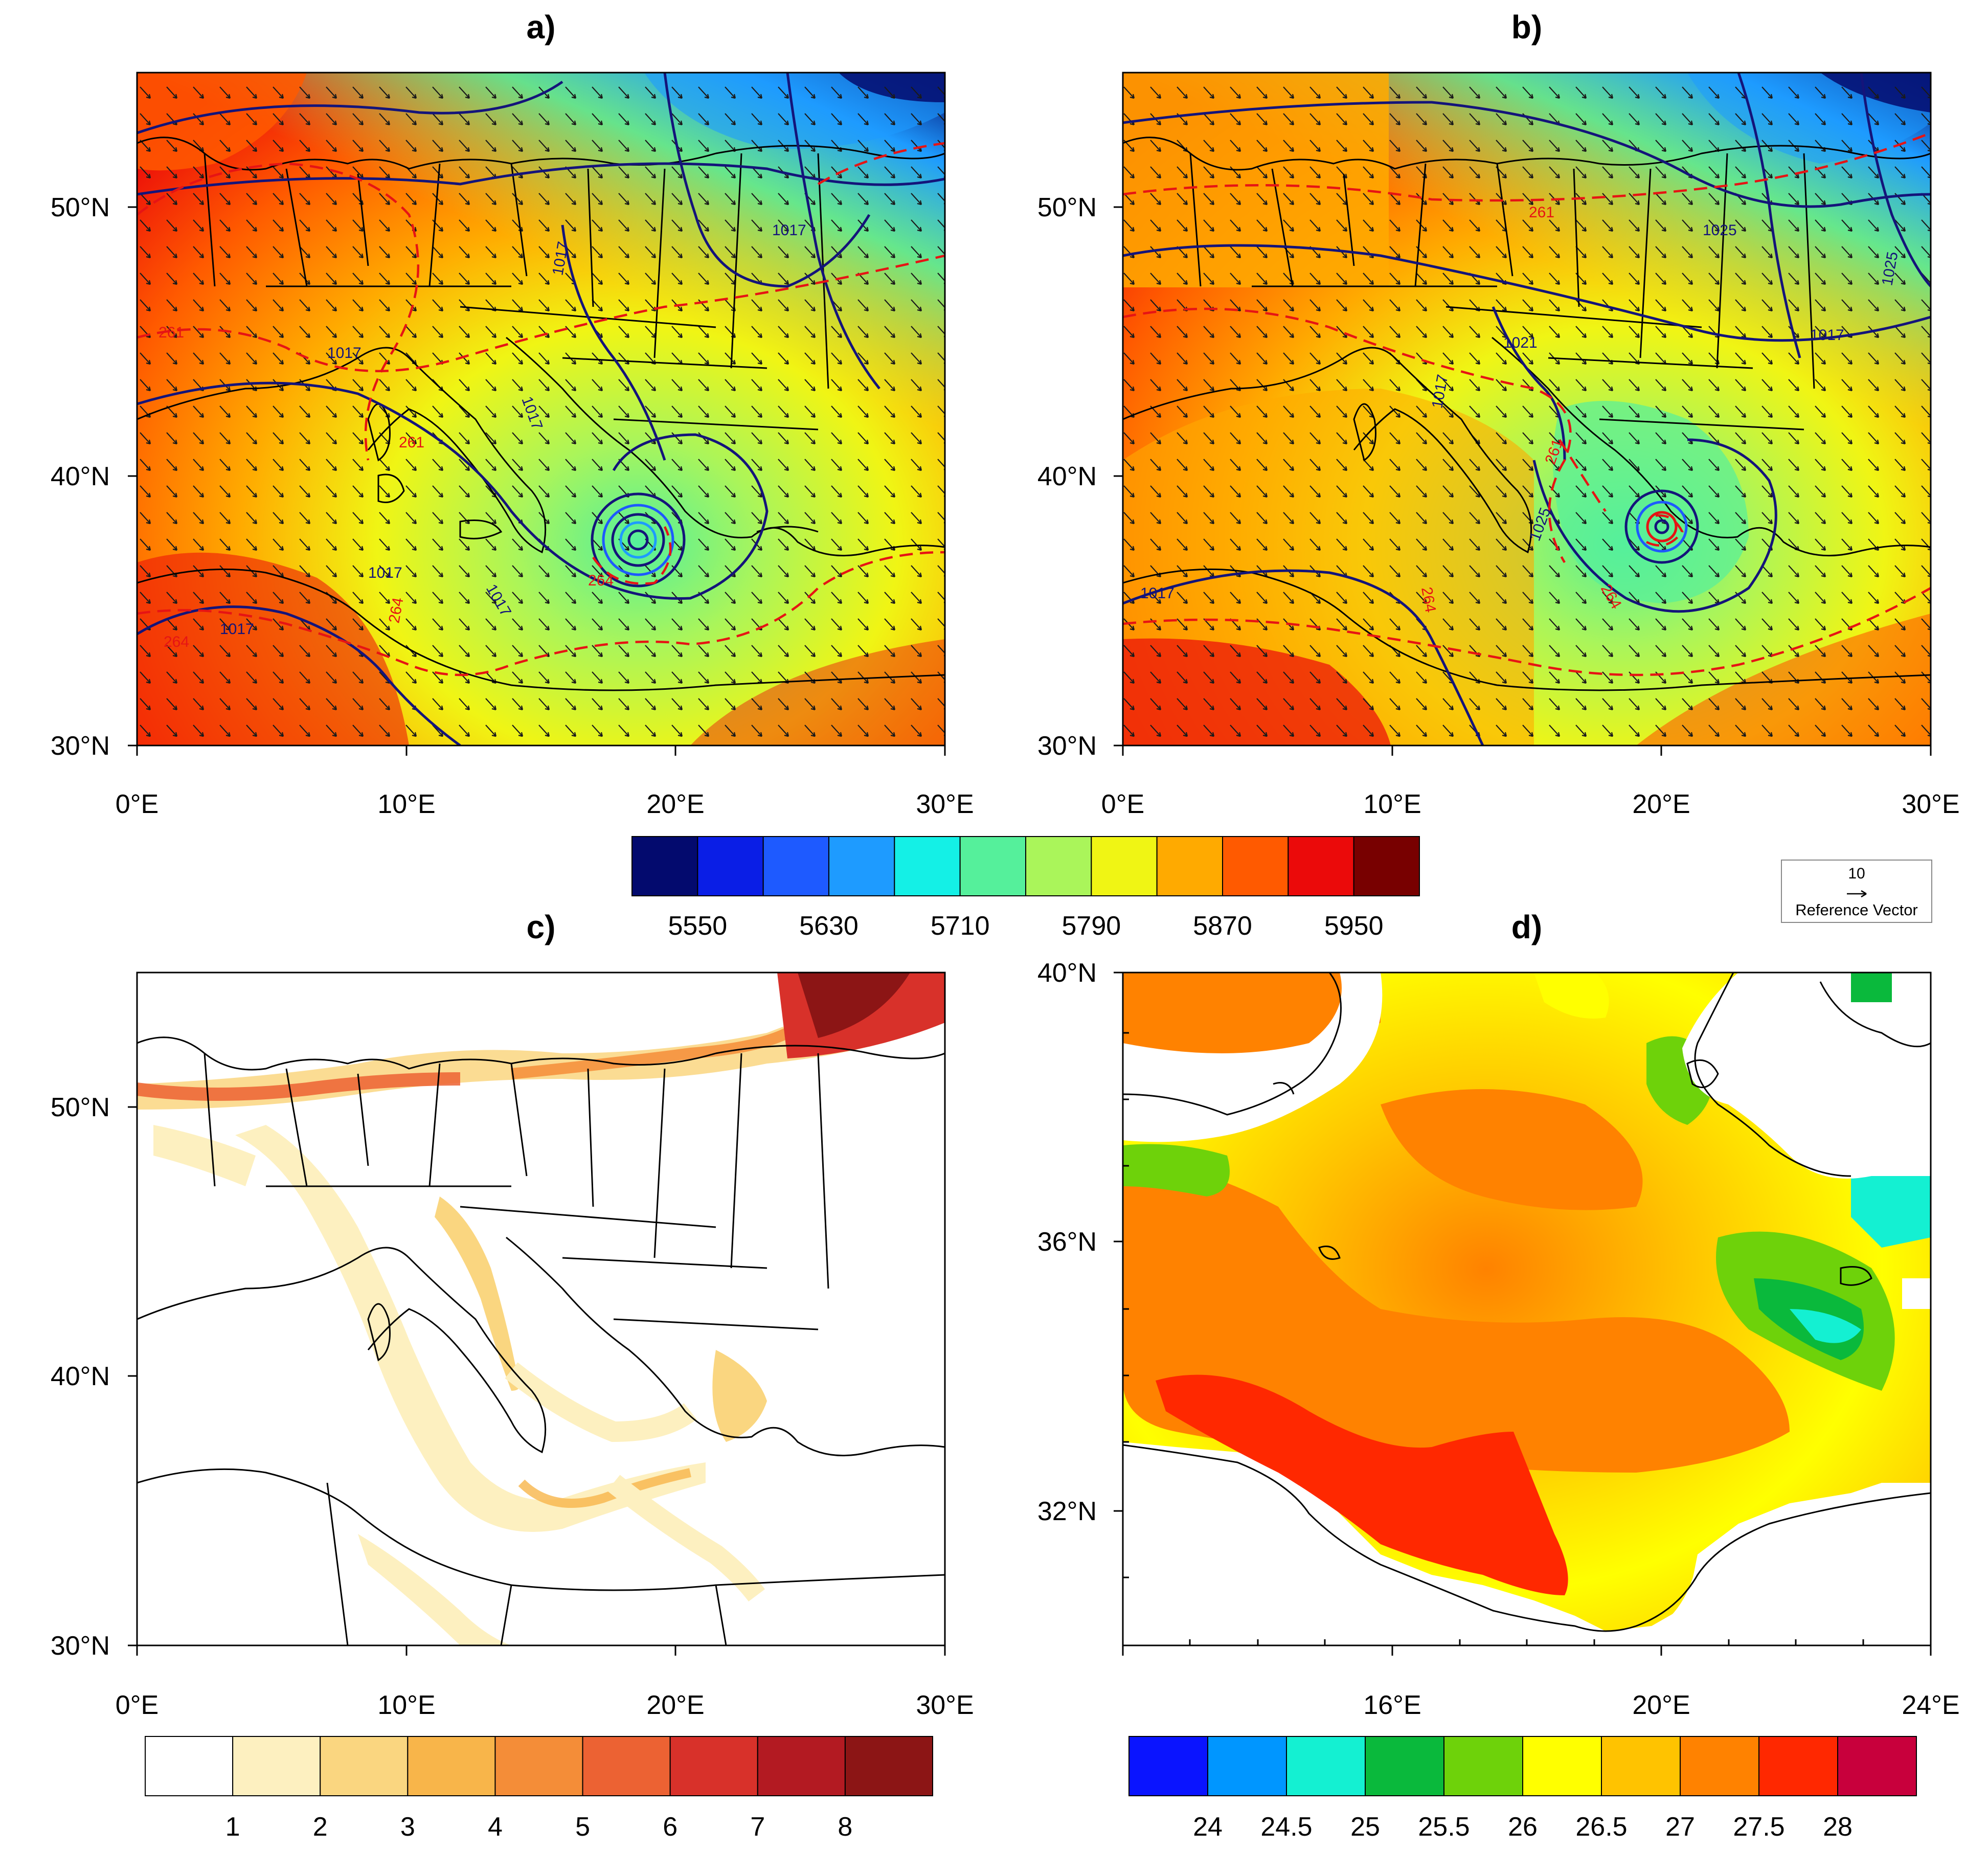 Image resolution: width=1988 pixels, height=1852 pixels. What do you see at coordinates (232, 1827) in the screenshot?
I see `colorbar-precip-label: 1` at bounding box center [232, 1827].